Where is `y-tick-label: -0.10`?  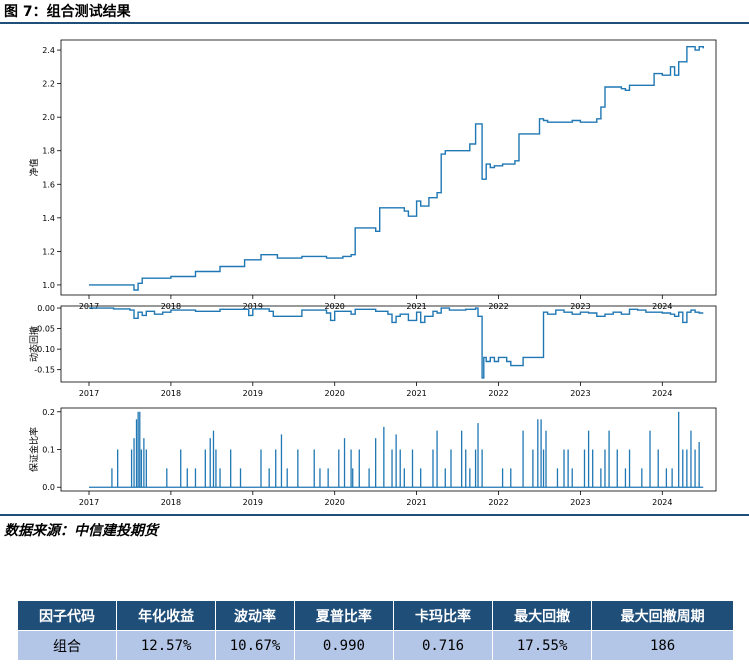
y-tick-label: -0.10 is located at coordinates (44, 349).